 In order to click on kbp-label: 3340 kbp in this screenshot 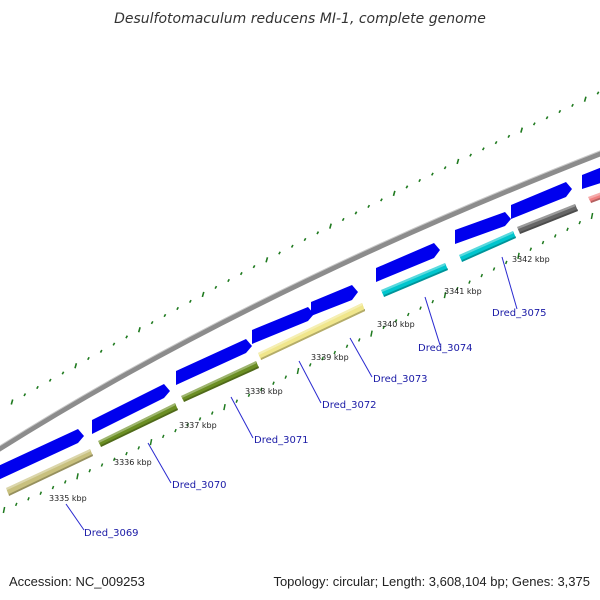, I will do `click(396, 324)`.